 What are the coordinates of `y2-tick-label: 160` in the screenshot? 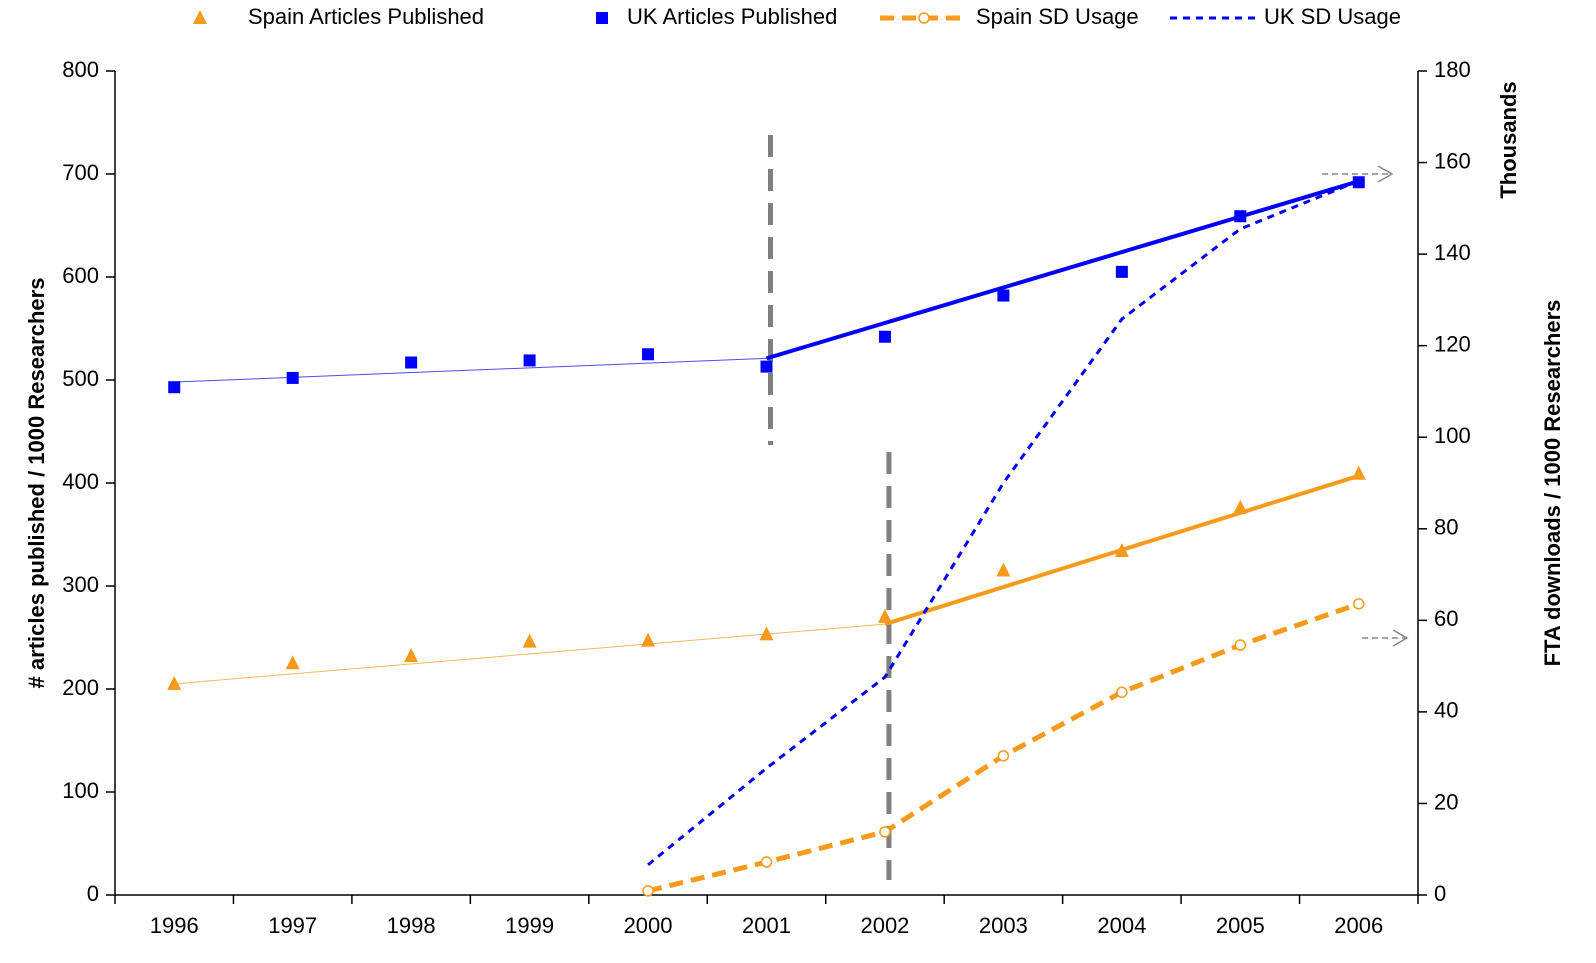 It's located at (1452, 160).